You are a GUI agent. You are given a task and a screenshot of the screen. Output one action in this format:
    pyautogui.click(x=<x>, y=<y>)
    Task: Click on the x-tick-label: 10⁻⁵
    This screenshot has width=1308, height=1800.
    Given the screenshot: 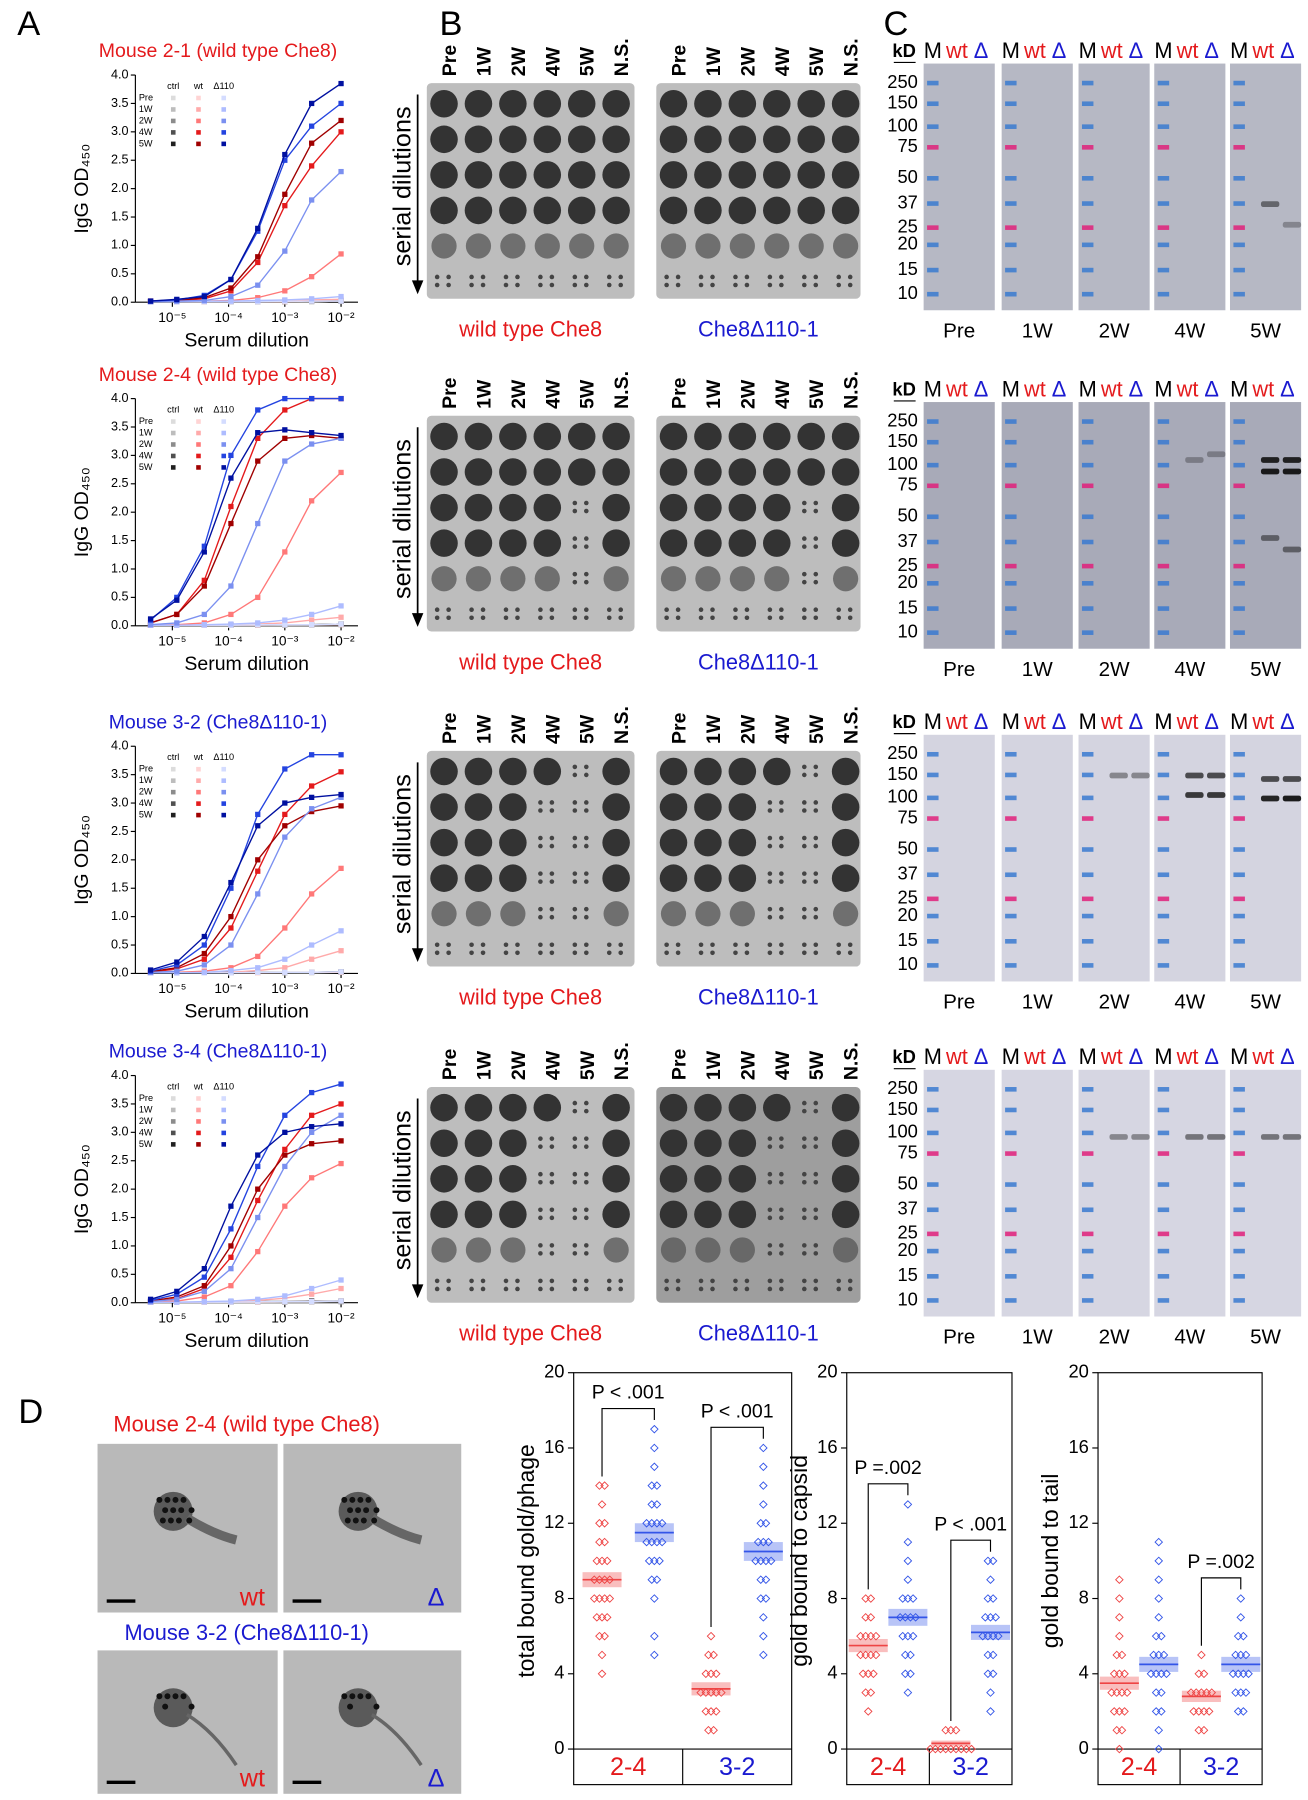 What is the action you would take?
    pyautogui.click(x=172, y=988)
    